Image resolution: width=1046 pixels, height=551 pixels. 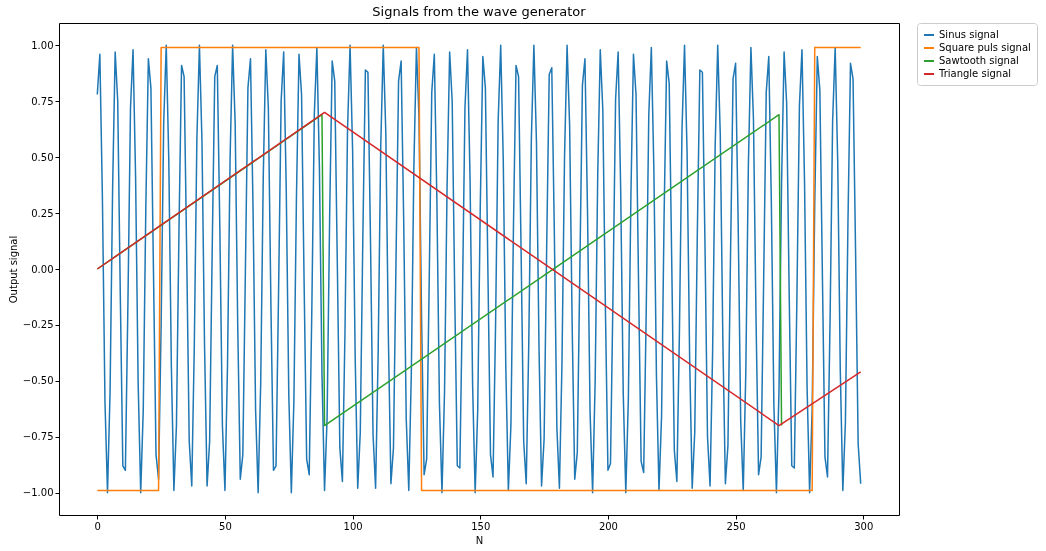 What do you see at coordinates (479, 540) in the screenshot?
I see `x-axis-title: N` at bounding box center [479, 540].